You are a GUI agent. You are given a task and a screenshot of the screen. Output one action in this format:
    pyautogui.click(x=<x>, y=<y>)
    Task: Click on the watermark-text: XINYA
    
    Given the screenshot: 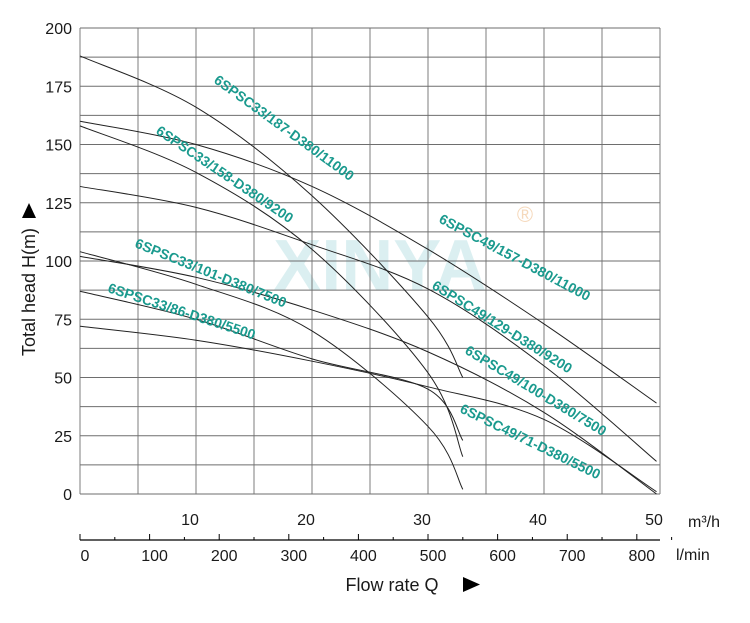 What is the action you would take?
    pyautogui.click(x=379, y=266)
    